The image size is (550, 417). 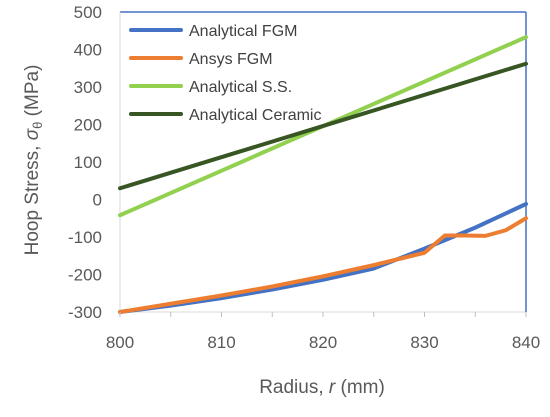 I want to click on y-axis-ticks: -300 -200 -100 0 100 200 300 400 500, so click(x=85, y=162).